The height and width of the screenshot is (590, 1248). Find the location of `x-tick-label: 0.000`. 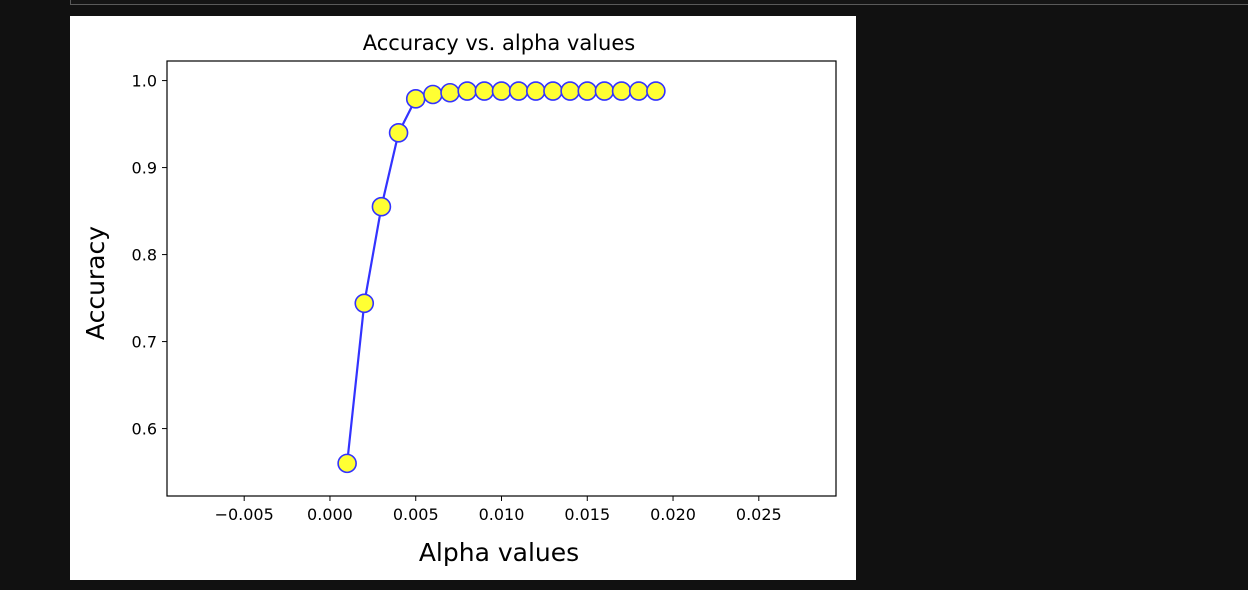

x-tick-label: 0.000 is located at coordinates (330, 514).